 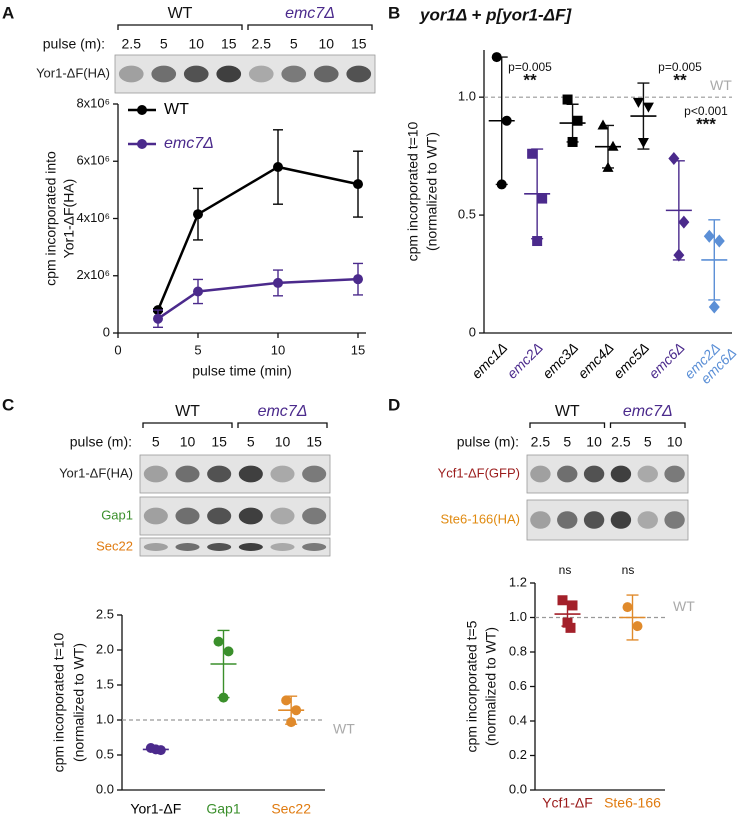 I want to click on legend-marker, so click(x=142, y=110).